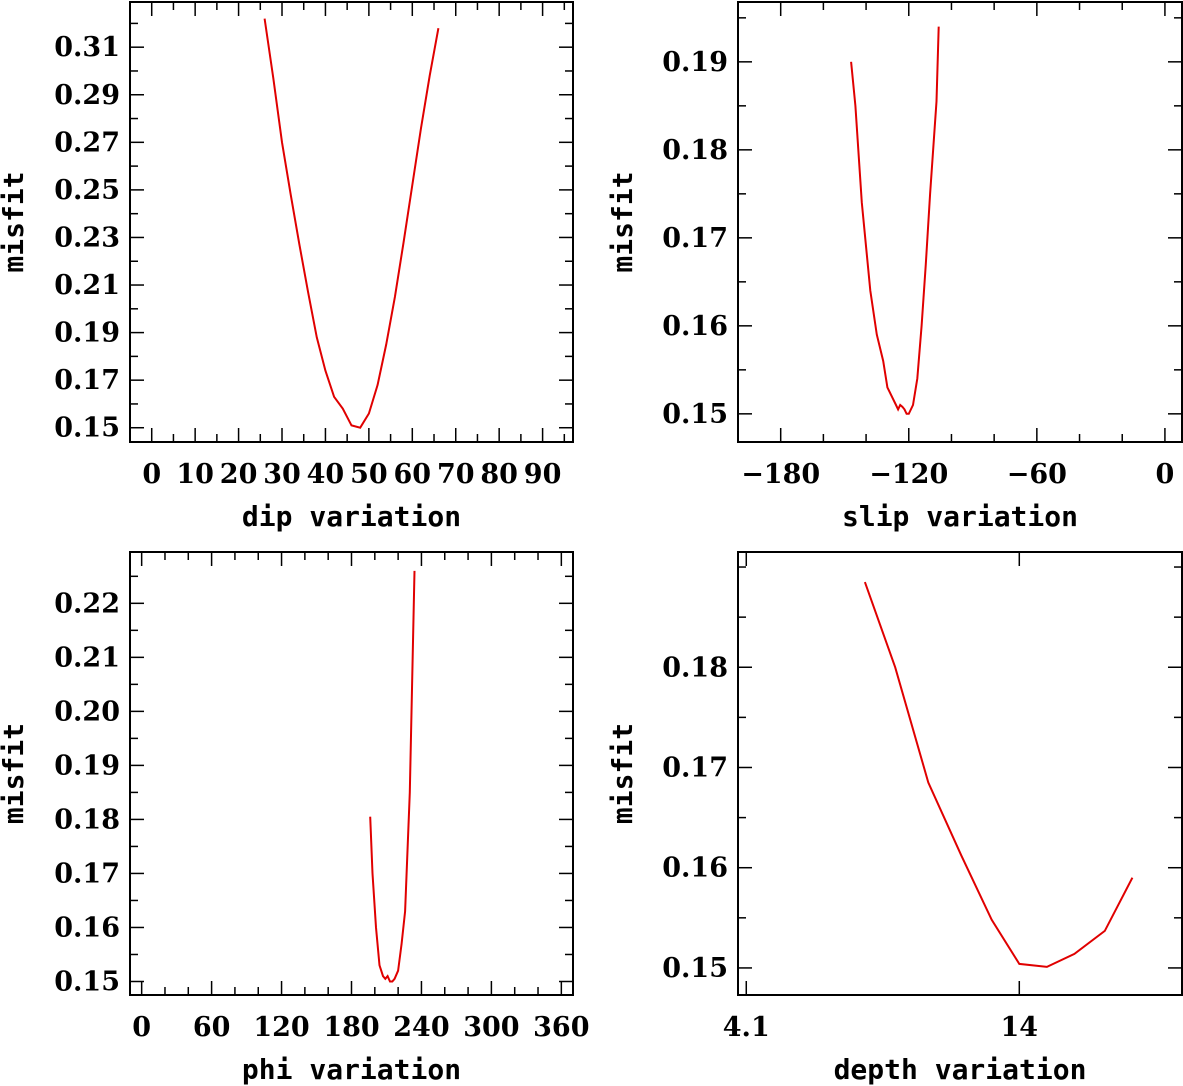  Describe the element at coordinates (491, 1027) in the screenshot. I see `x-tick-label: 300` at that location.